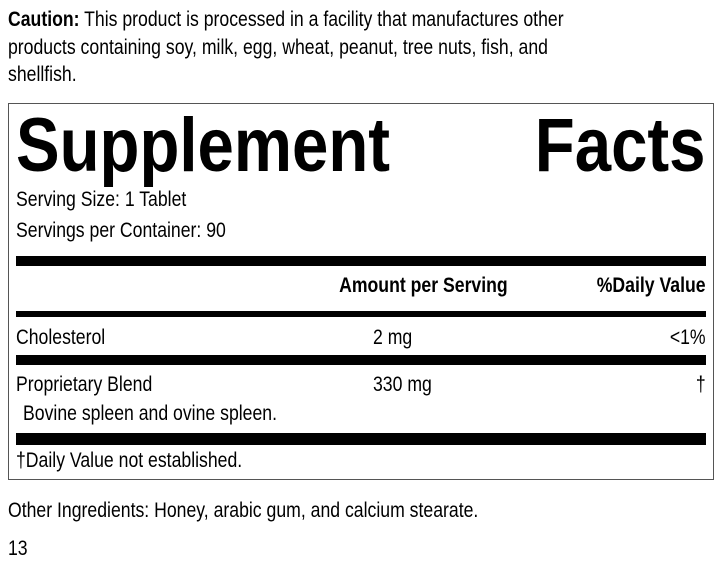 The width and height of the screenshot is (720, 572). What do you see at coordinates (44, 19) in the screenshot?
I see `caution-label: Caution:` at bounding box center [44, 19].